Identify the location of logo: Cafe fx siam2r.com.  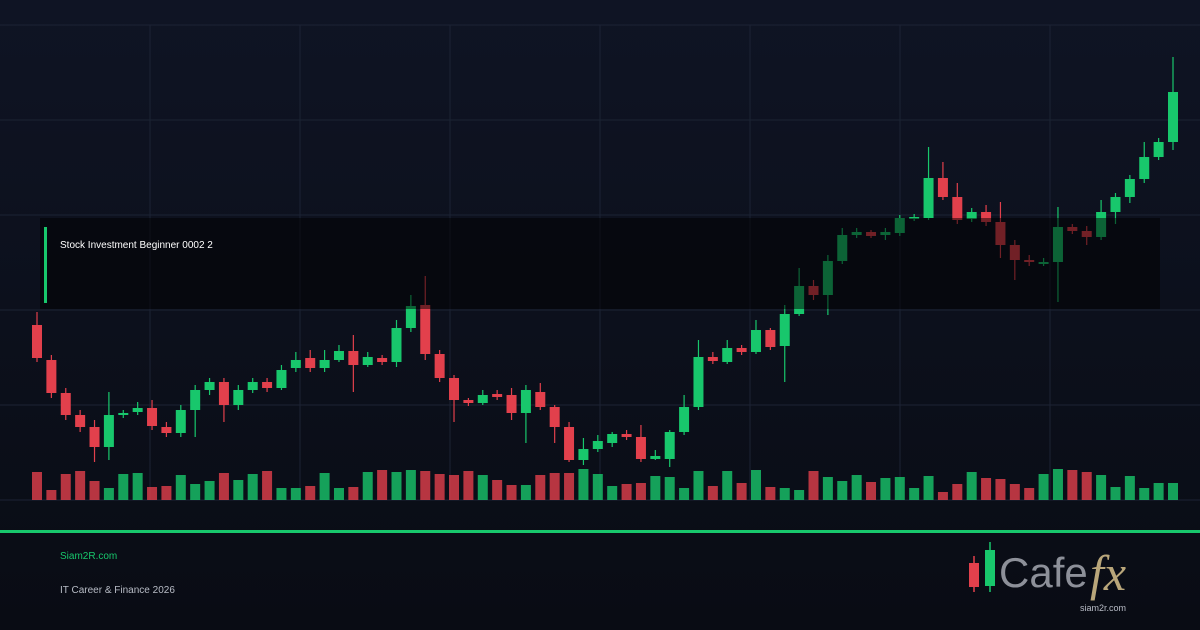
(1047, 577).